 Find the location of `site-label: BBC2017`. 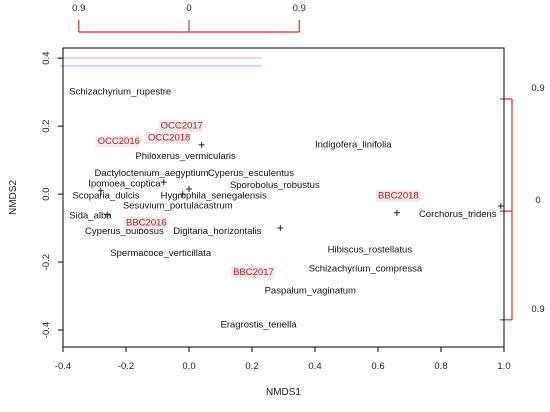

site-label: BBC2017 is located at coordinates (253, 272).